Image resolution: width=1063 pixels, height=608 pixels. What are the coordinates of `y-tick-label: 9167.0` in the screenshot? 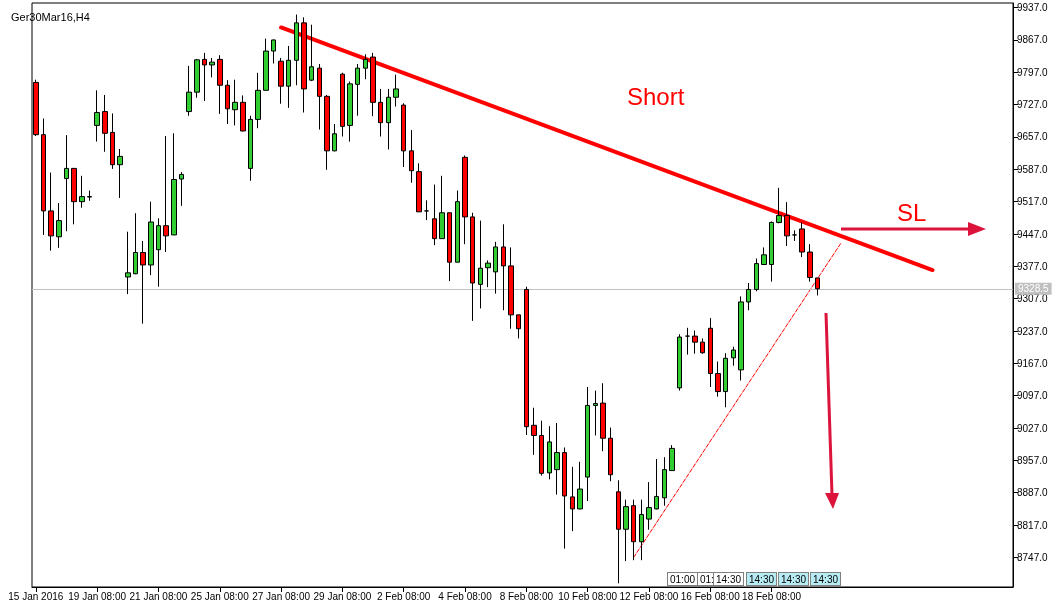 It's located at (1033, 363).